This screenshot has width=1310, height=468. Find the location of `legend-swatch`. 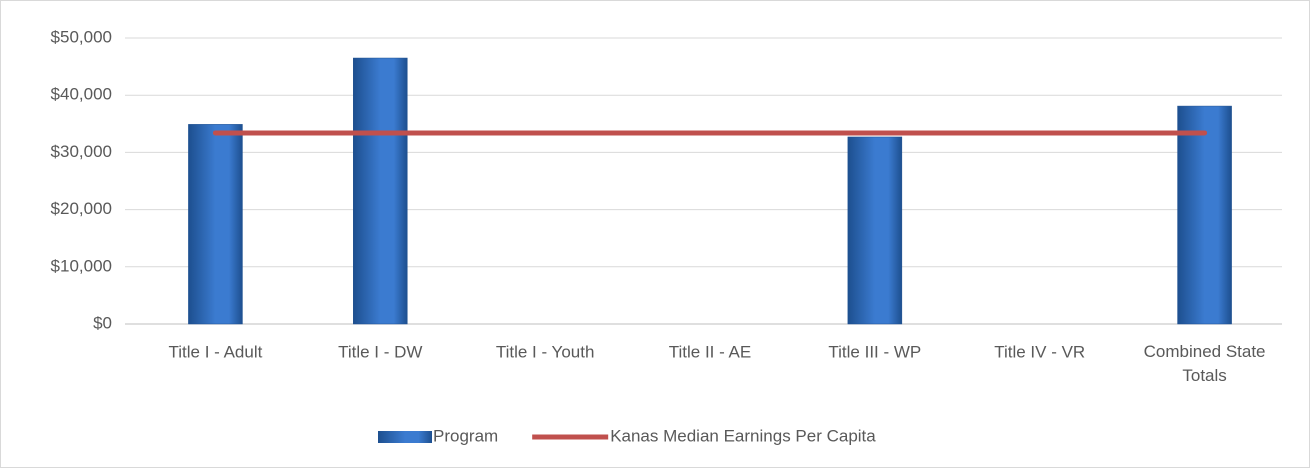

legend-swatch is located at coordinates (405, 437).